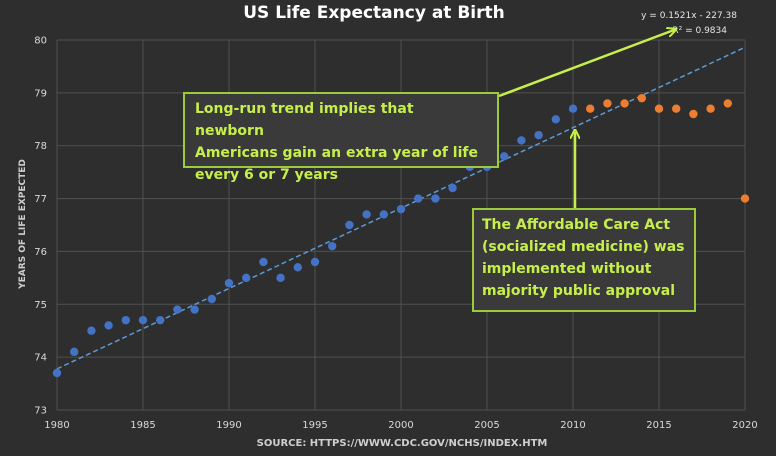  What do you see at coordinates (583, 247) in the screenshot?
I see `aca-annotation-line: (socialized medicine) was` at bounding box center [583, 247].